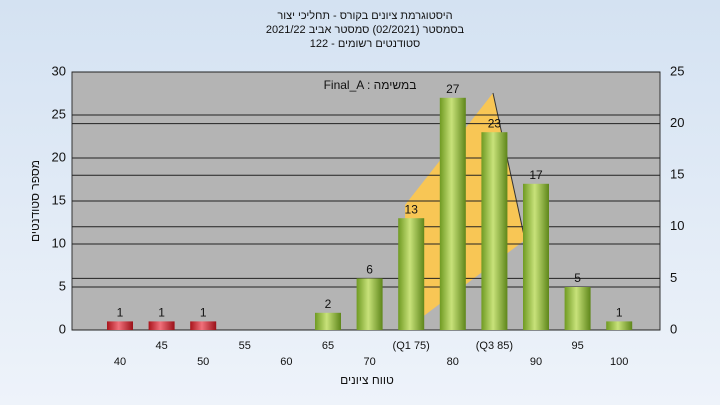 The width and height of the screenshot is (720, 405). I want to click on data-label: 5, so click(577, 278).